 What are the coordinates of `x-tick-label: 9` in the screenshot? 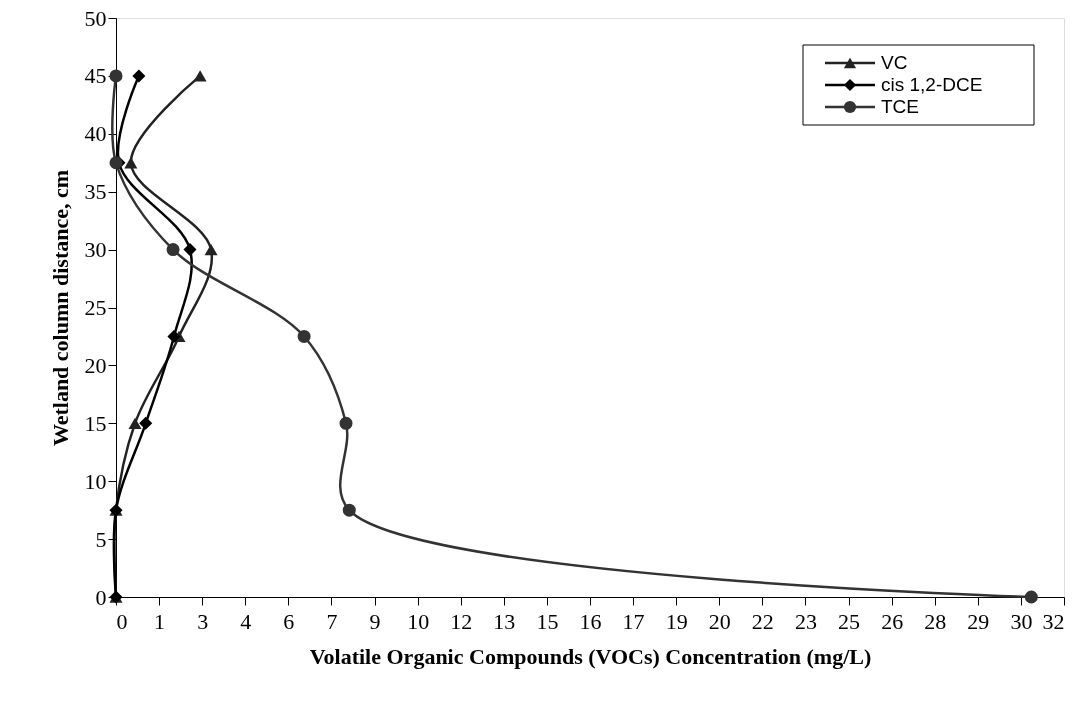 It's located at (375, 621).